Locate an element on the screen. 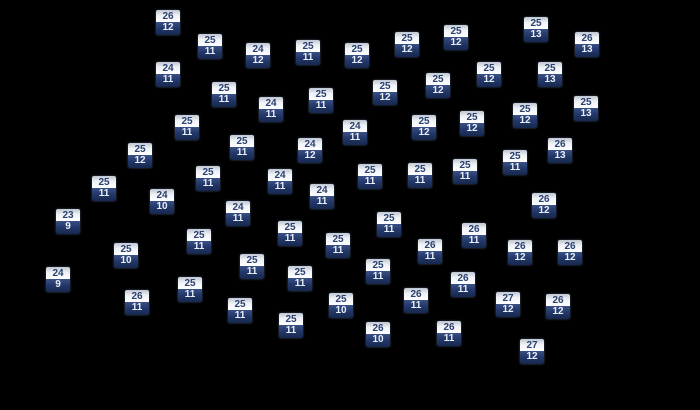  temperature-badge: 24 10 is located at coordinates (162, 201).